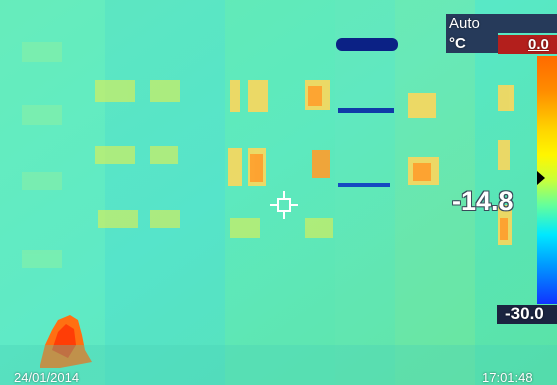 This screenshot has height=385, width=557. I want to click on center-temp-readout: -14.8, so click(483, 201).